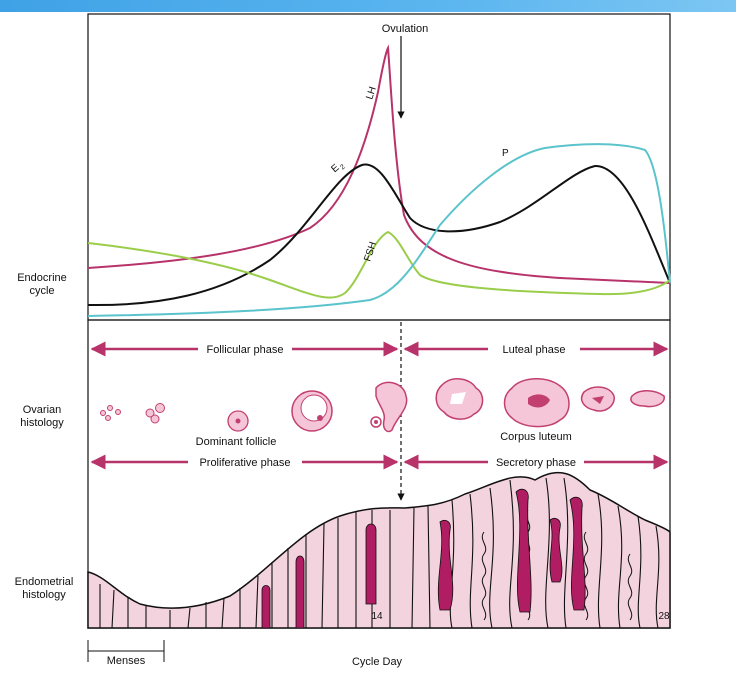  Describe the element at coordinates (536, 463) in the screenshot. I see `secretory-phase-label: Secretory phase` at that location.